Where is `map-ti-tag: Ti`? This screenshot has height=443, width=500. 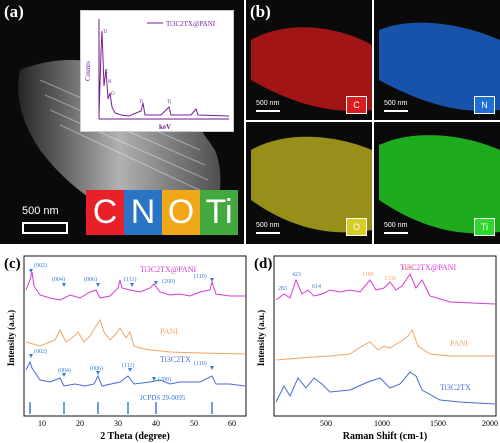
map-ti-tag: Ti is located at coordinates (484, 227).